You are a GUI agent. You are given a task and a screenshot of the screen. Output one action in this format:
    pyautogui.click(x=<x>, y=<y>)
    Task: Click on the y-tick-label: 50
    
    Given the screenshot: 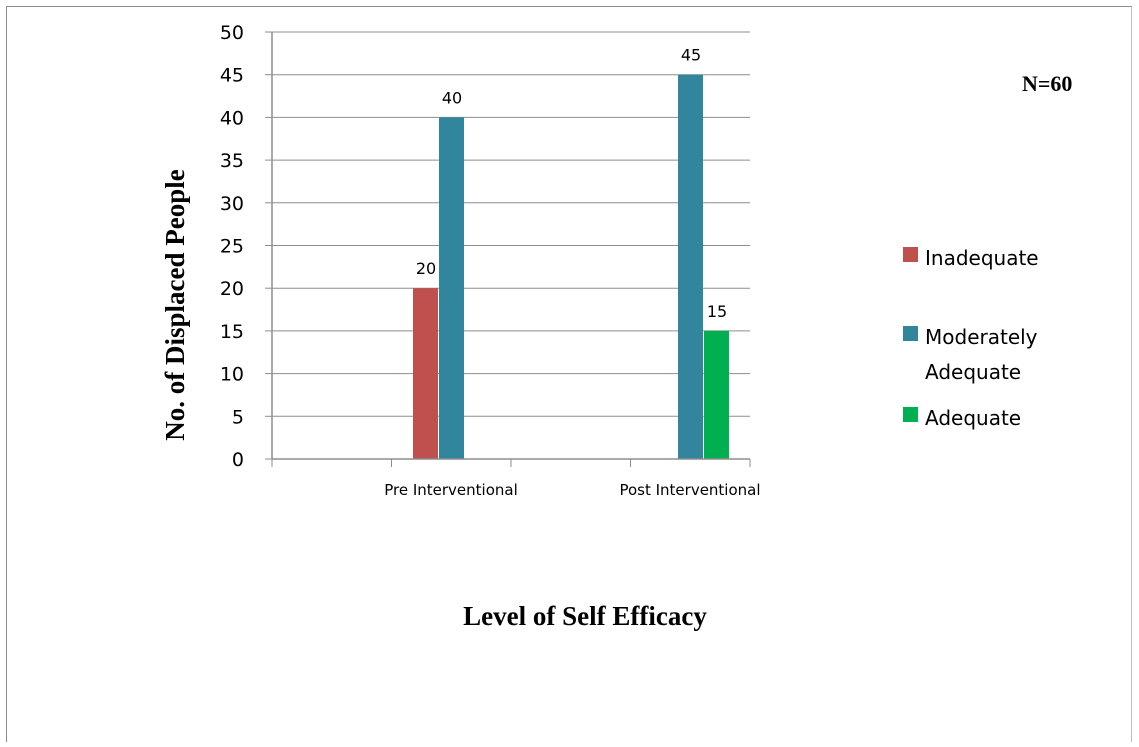 What is the action you would take?
    pyautogui.click(x=232, y=33)
    